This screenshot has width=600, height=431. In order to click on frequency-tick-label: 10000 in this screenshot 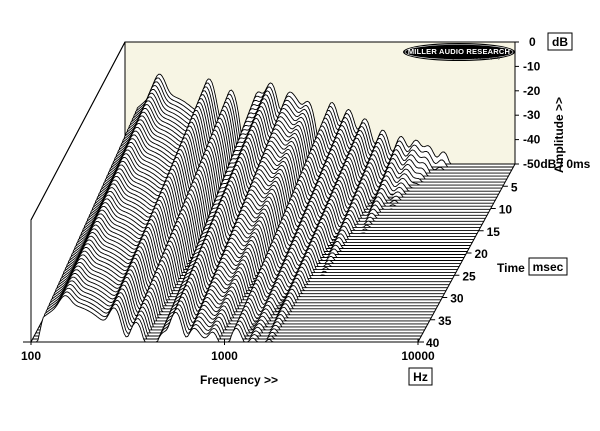, I will do `click(418, 356)`.